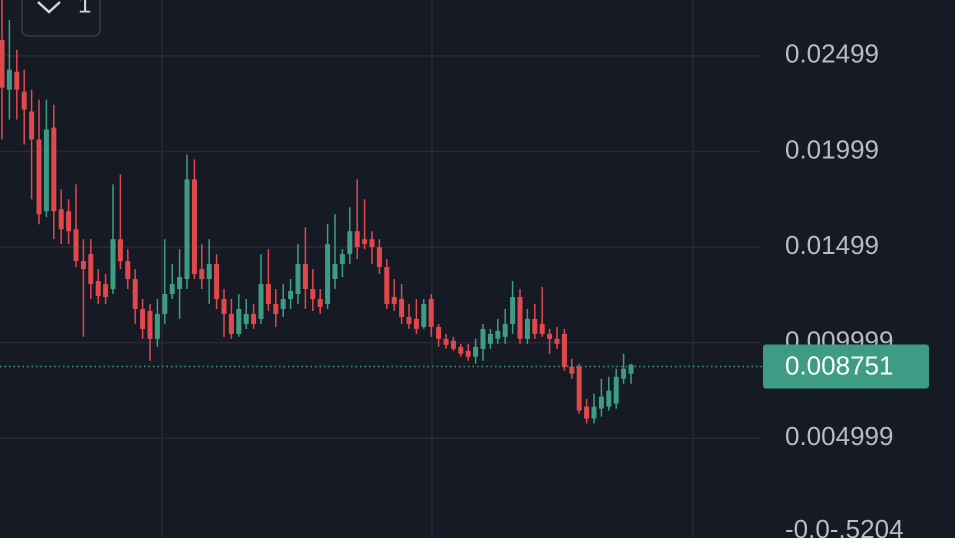  I want to click on y-tick-label: -0.0-.5204, so click(844, 526).